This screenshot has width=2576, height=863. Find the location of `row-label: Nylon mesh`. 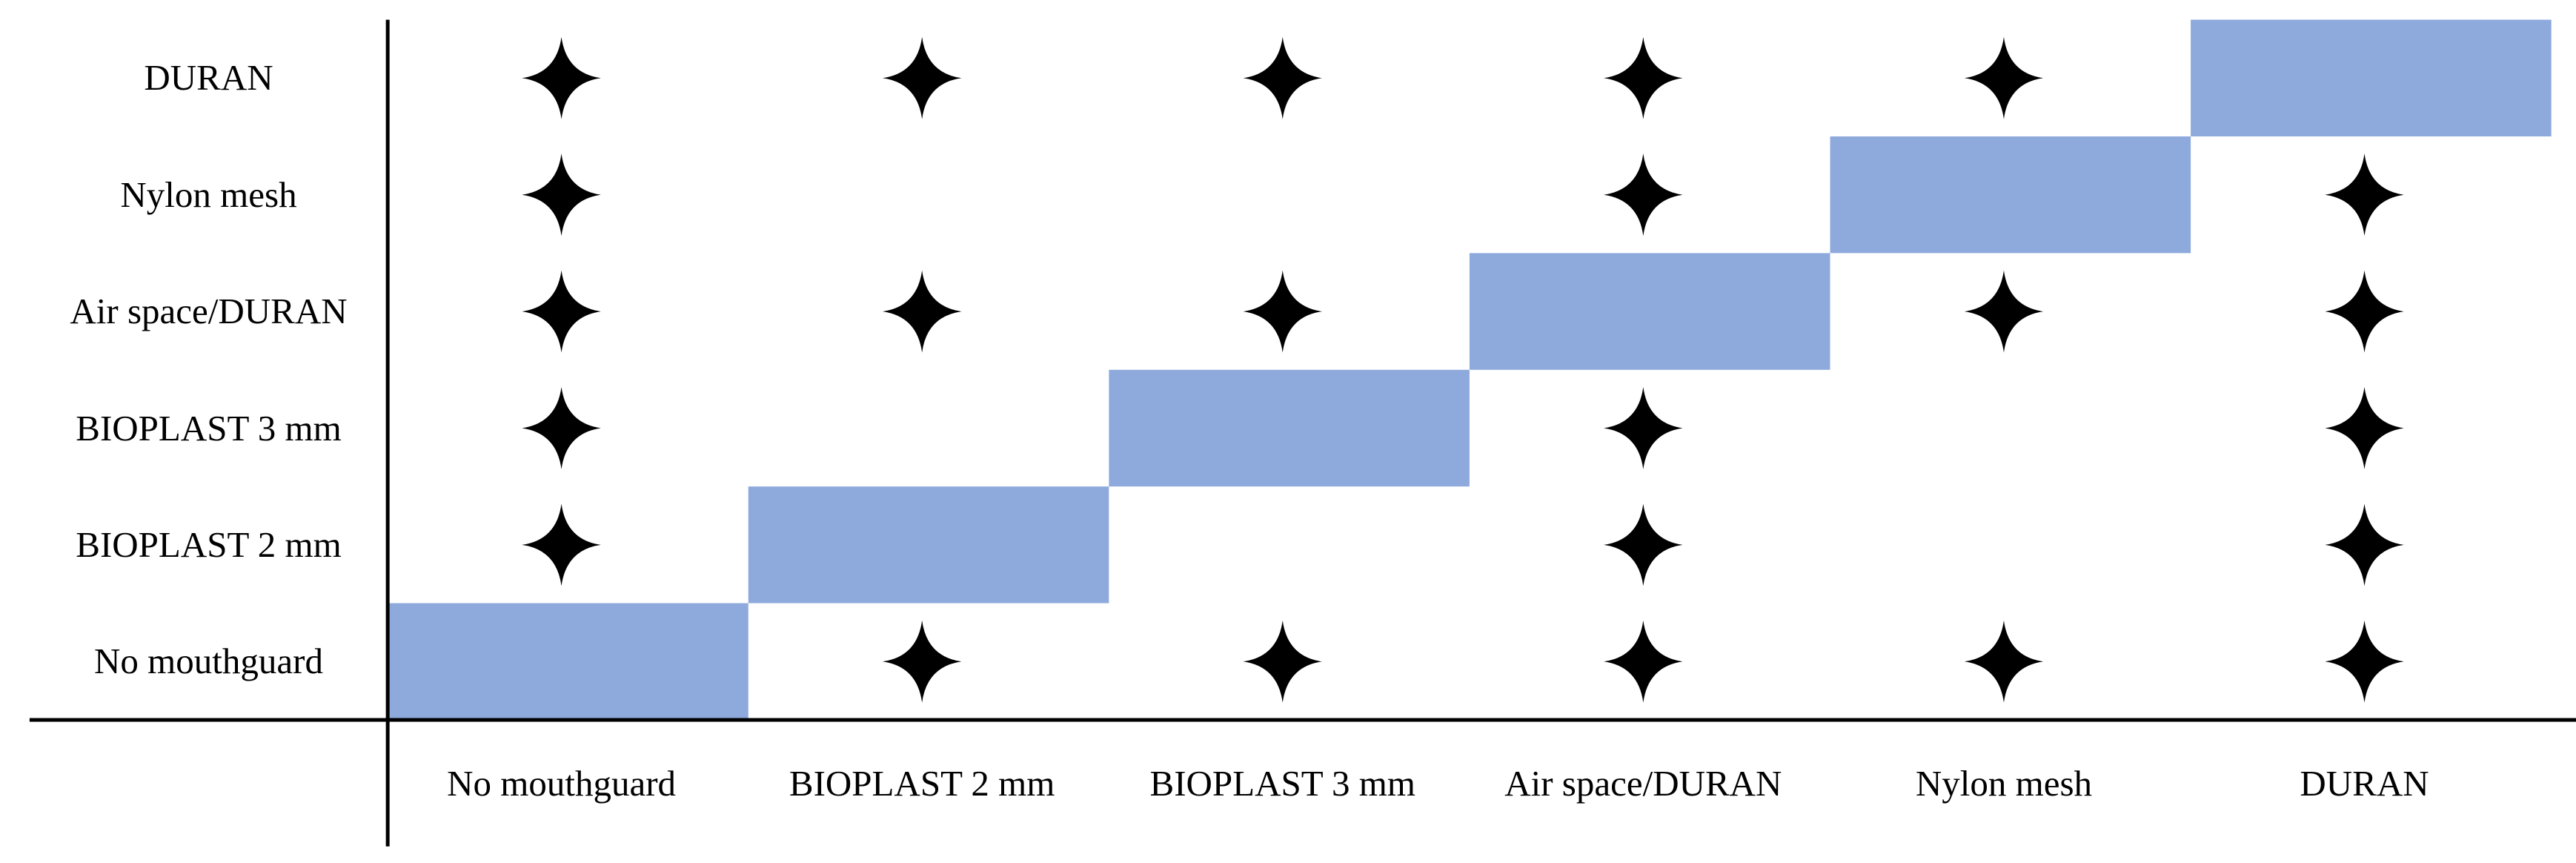

row-label: Nylon mesh is located at coordinates (208, 194).